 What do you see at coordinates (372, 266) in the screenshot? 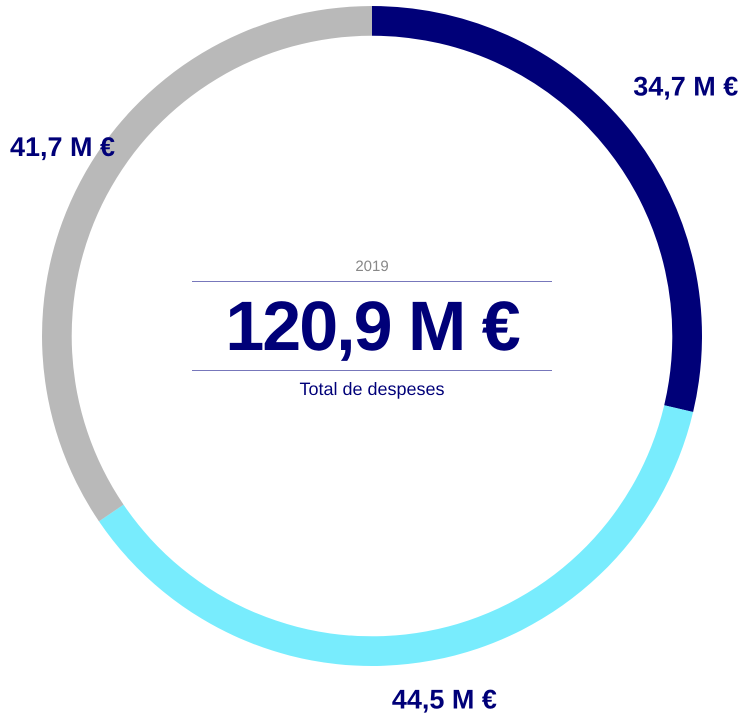
I see `text: 2019` at bounding box center [372, 266].